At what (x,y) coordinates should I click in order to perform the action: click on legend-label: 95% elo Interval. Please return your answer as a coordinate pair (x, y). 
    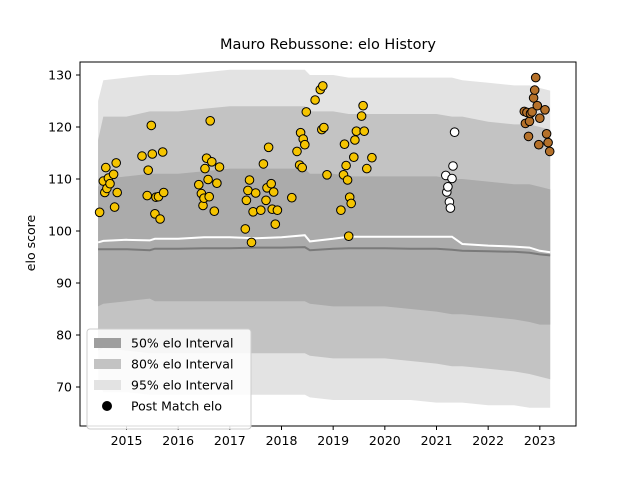
    Looking at the image, I should click on (182, 385).